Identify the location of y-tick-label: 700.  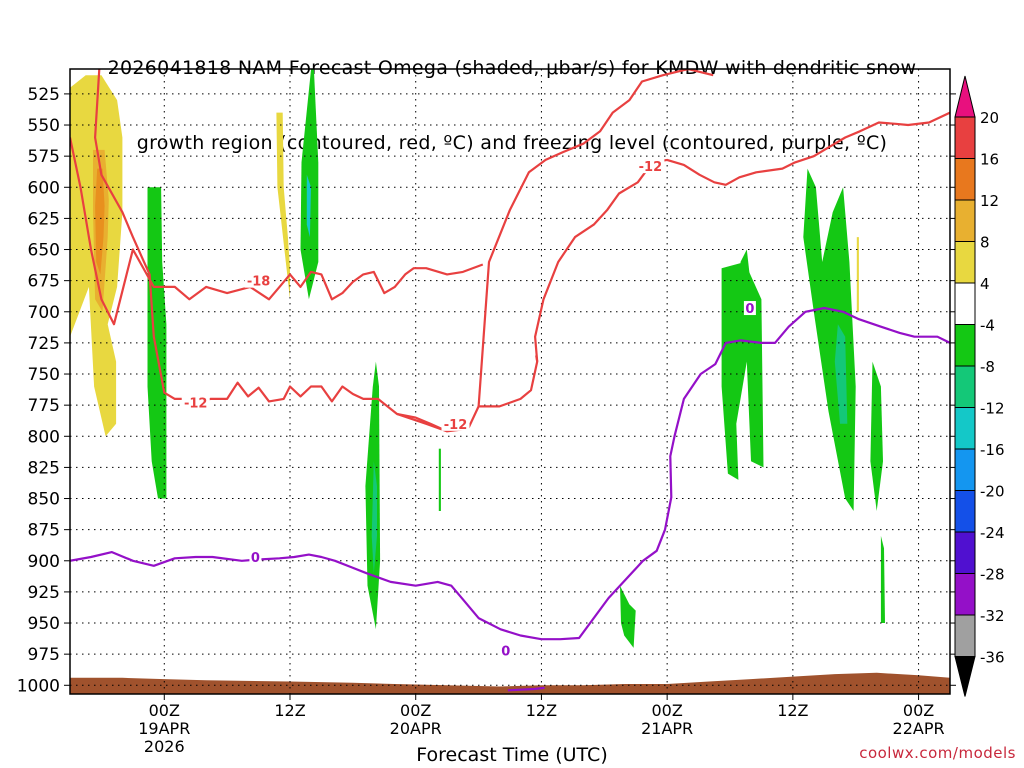
(44, 313).